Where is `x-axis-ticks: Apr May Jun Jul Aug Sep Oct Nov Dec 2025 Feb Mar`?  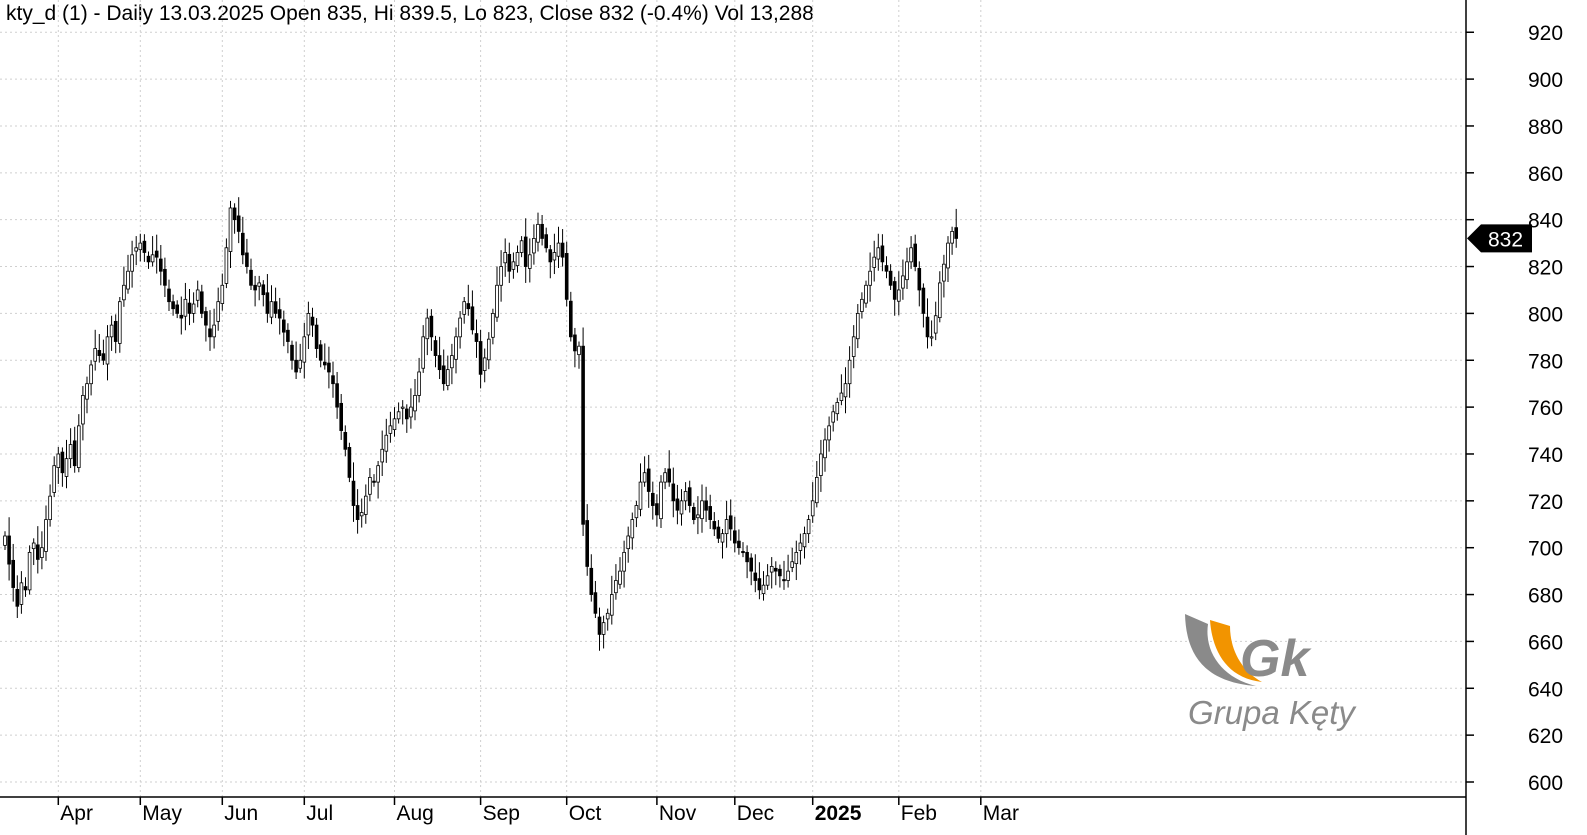
x-axis-ticks: Apr May Jun Jul Aug Sep Oct Nov Dec 2025 Feb Mar is located at coordinates (538, 811).